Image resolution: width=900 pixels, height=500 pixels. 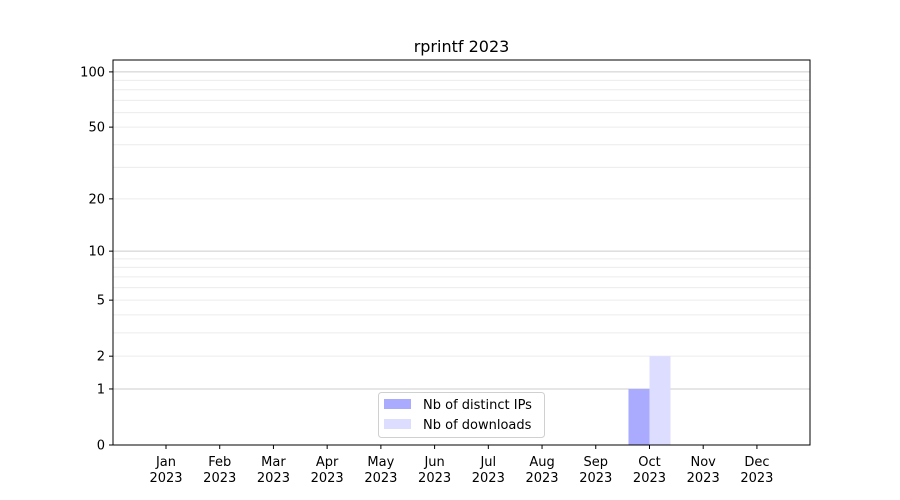 What do you see at coordinates (477, 405) in the screenshot?
I see `legend-label: Nb of distinct IPs` at bounding box center [477, 405].